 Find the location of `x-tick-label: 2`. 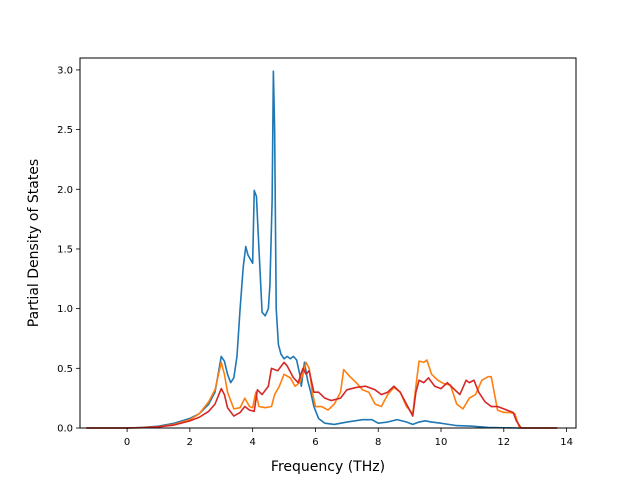

x-tick-label: 2 is located at coordinates (190, 442).